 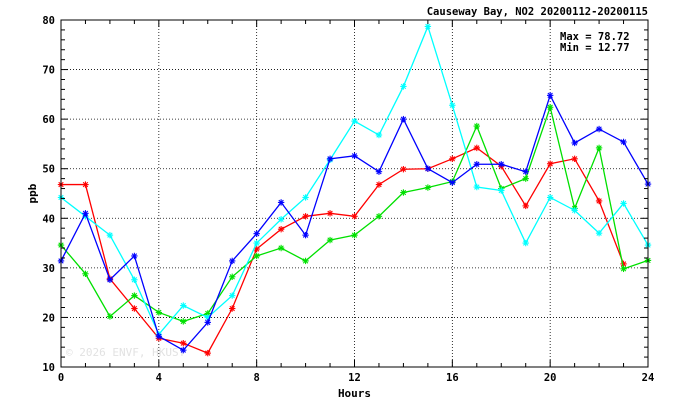 What do you see at coordinates (48, 71) in the screenshot?
I see `y-tick-label: 70` at bounding box center [48, 71].